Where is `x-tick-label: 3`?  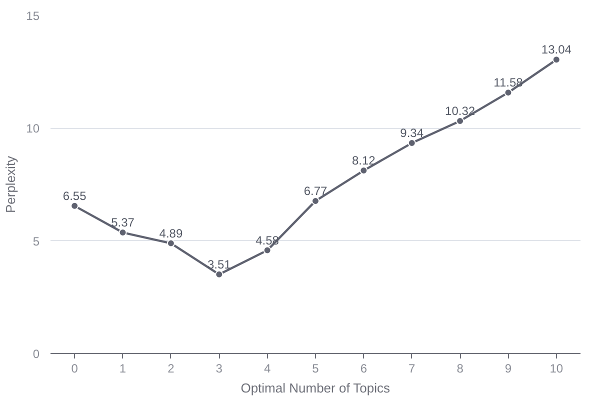
x-tick-label: 3 is located at coordinates (219, 369).